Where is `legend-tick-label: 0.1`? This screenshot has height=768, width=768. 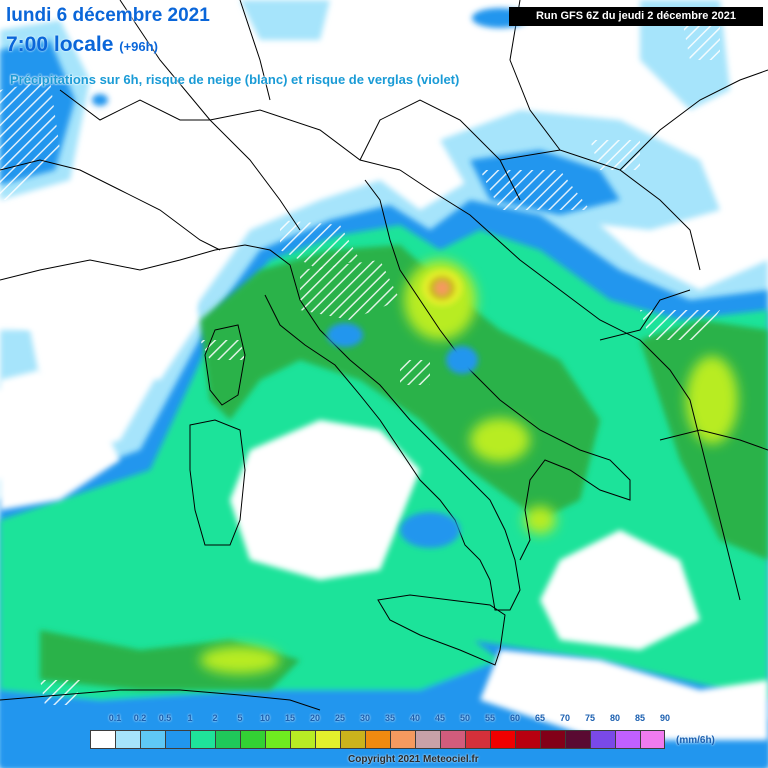
legend-tick-label: 0.1 is located at coordinates (115, 718).